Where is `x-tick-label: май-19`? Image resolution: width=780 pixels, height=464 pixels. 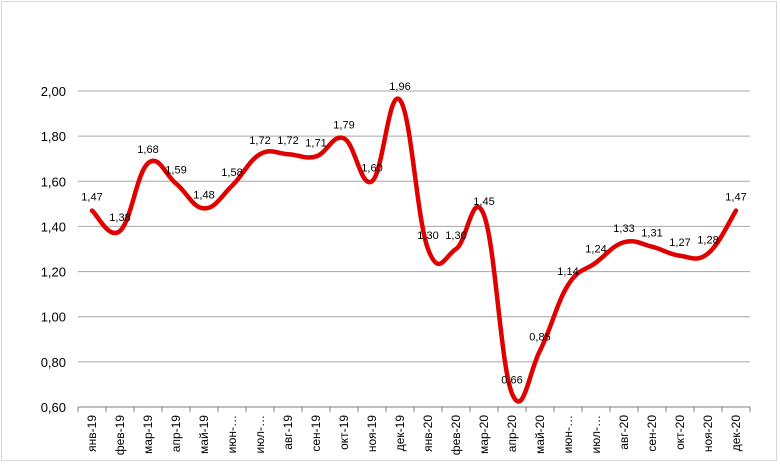
x-tick-label: май-19 is located at coordinates (204, 434).